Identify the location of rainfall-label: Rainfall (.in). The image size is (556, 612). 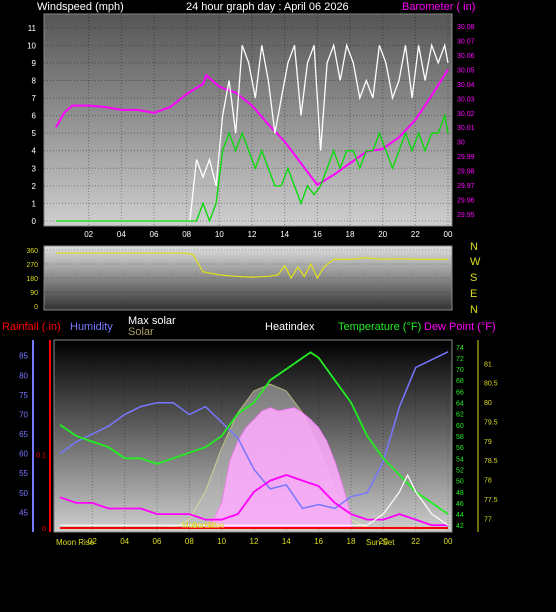
(31, 327).